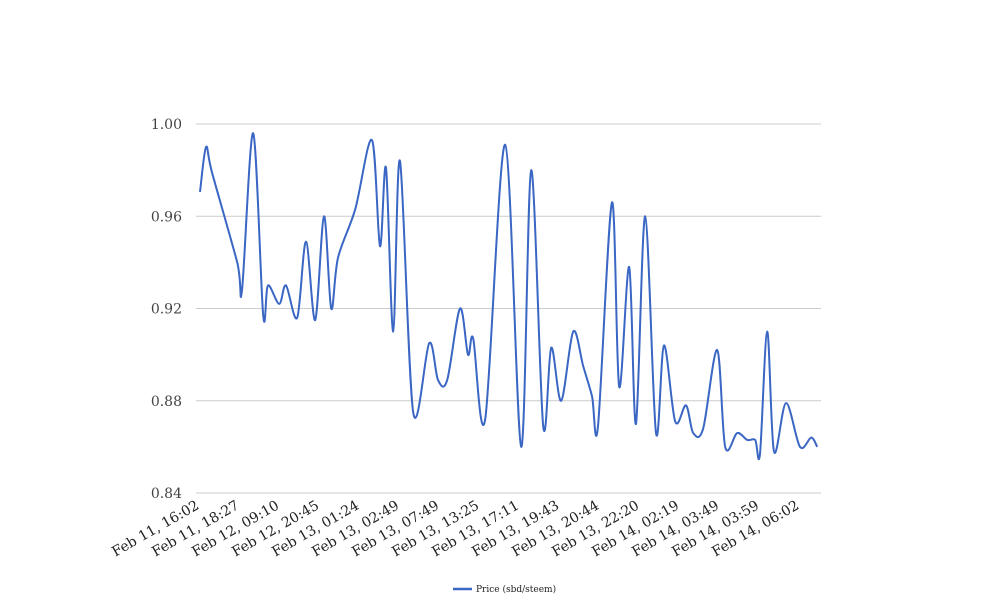 This screenshot has width=1008, height=616. Describe the element at coordinates (166, 125) in the screenshot. I see `y-tick-label: 1.00` at that location.